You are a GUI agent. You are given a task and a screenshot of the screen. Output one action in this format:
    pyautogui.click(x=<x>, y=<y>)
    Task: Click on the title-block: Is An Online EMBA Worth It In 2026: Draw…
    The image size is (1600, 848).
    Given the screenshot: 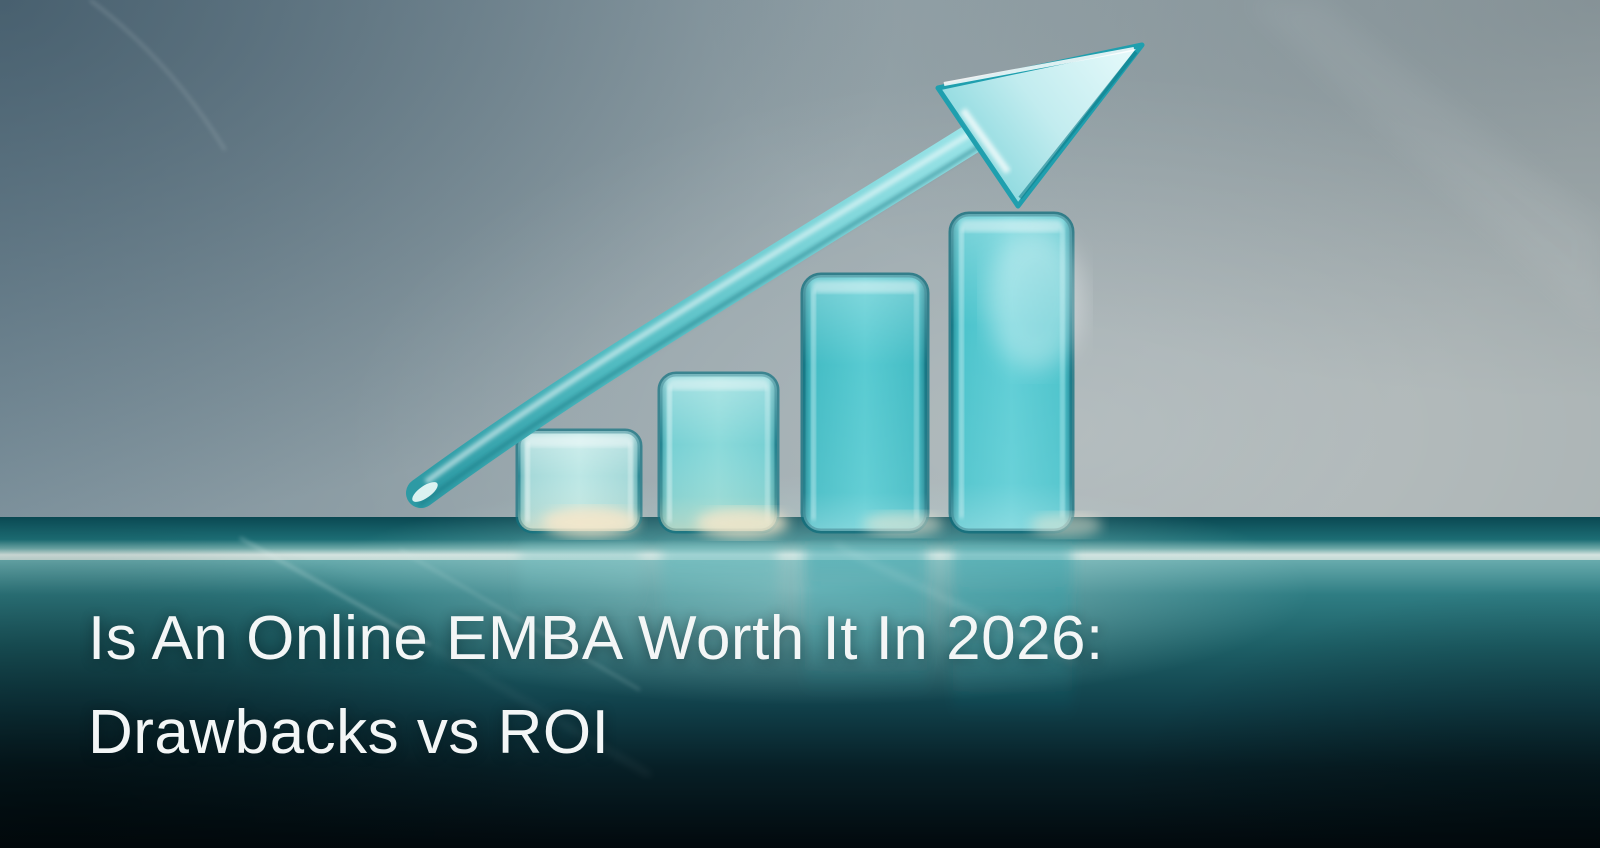 What is the action you would take?
    pyautogui.click(x=596, y=686)
    